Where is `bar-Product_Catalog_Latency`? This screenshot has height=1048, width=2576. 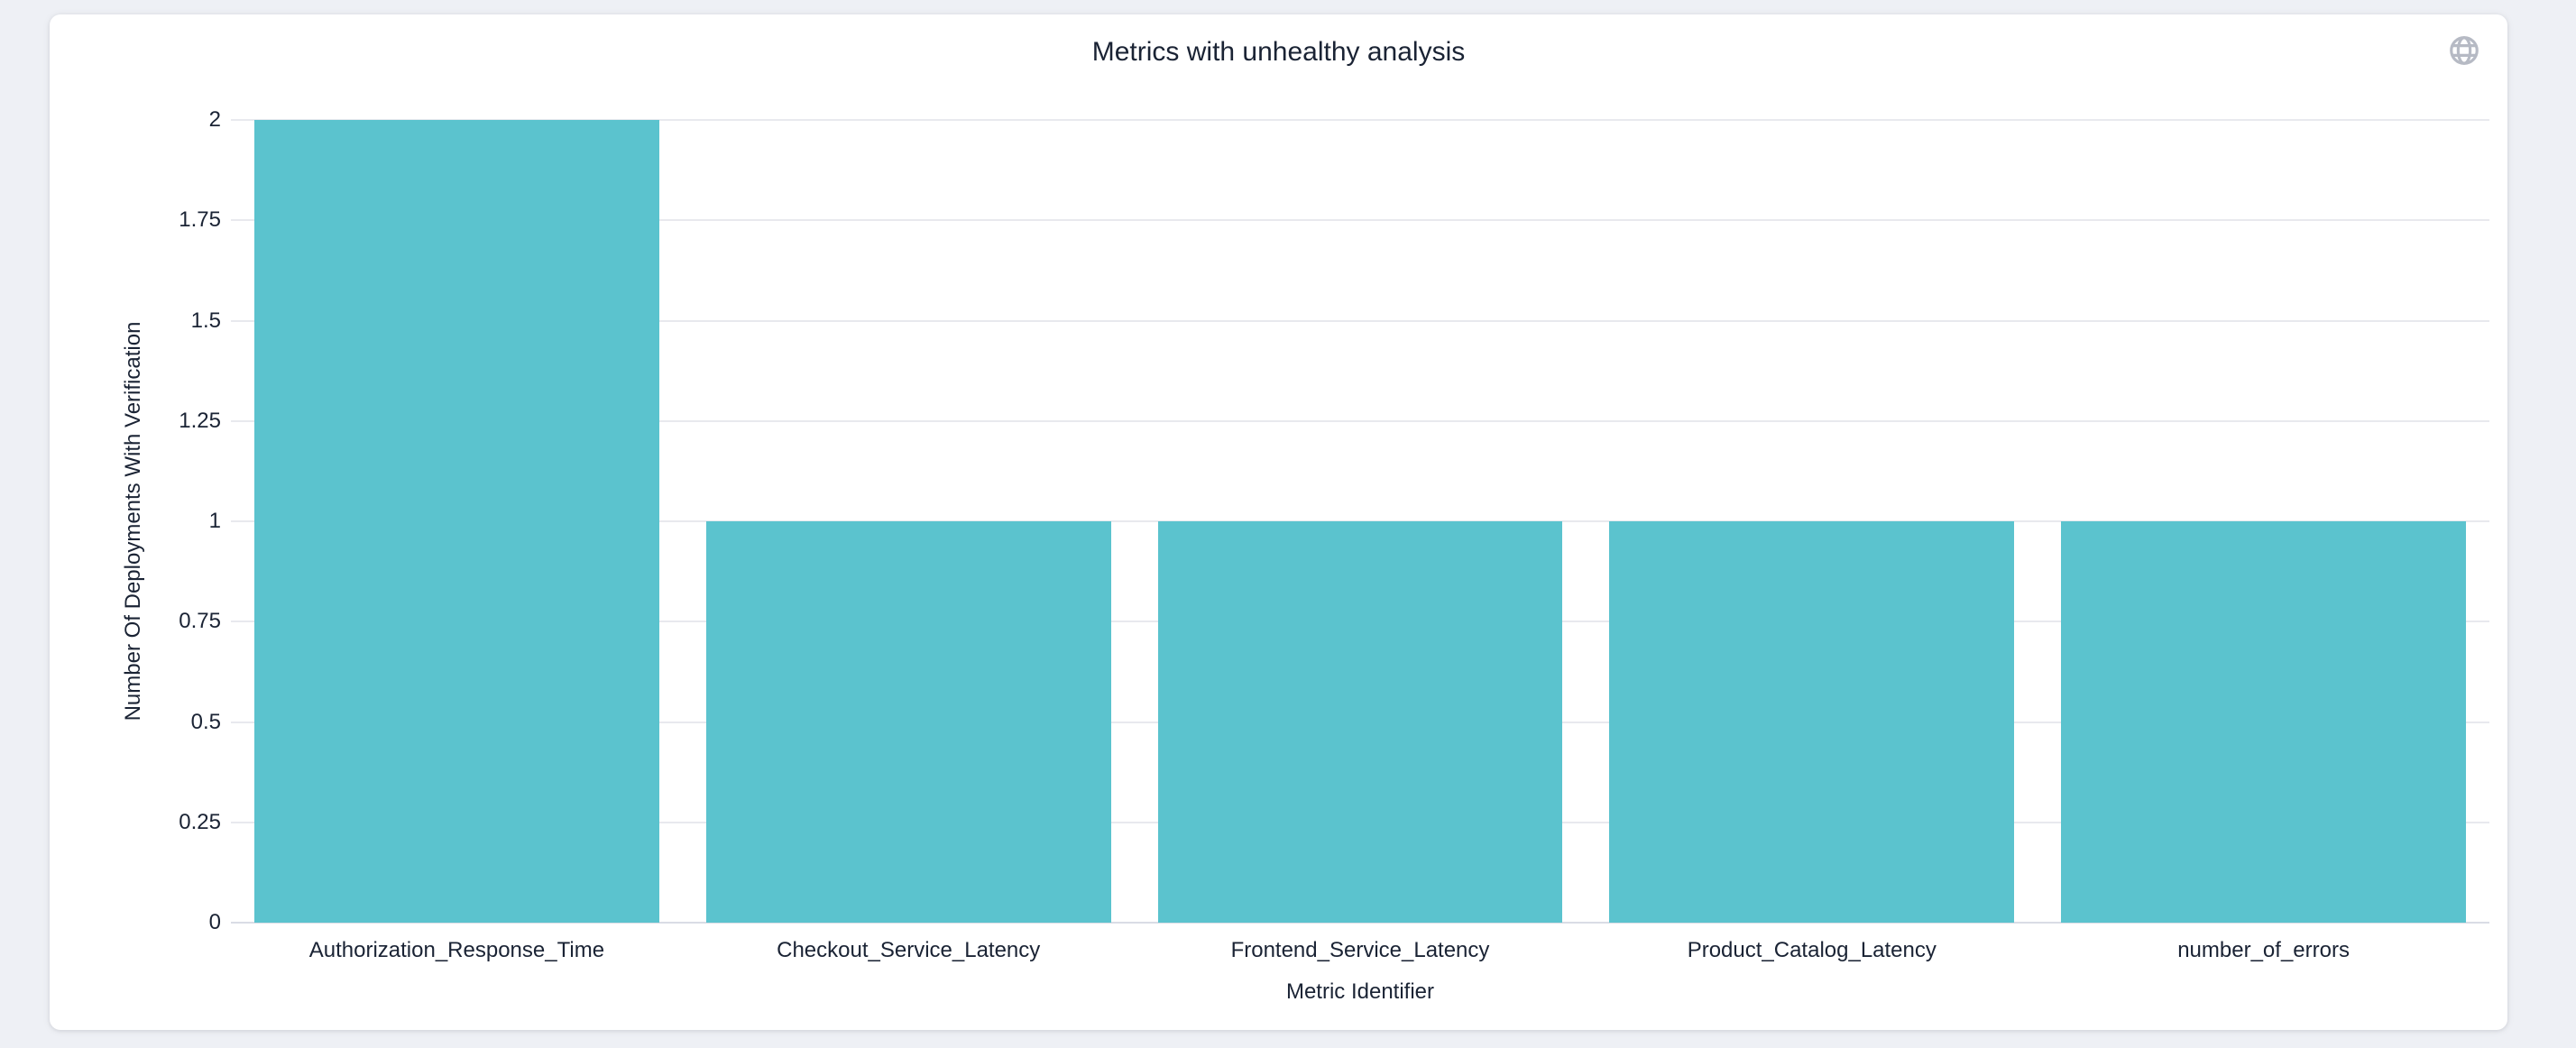 bar-Product_Catalog_Latency is located at coordinates (1812, 722).